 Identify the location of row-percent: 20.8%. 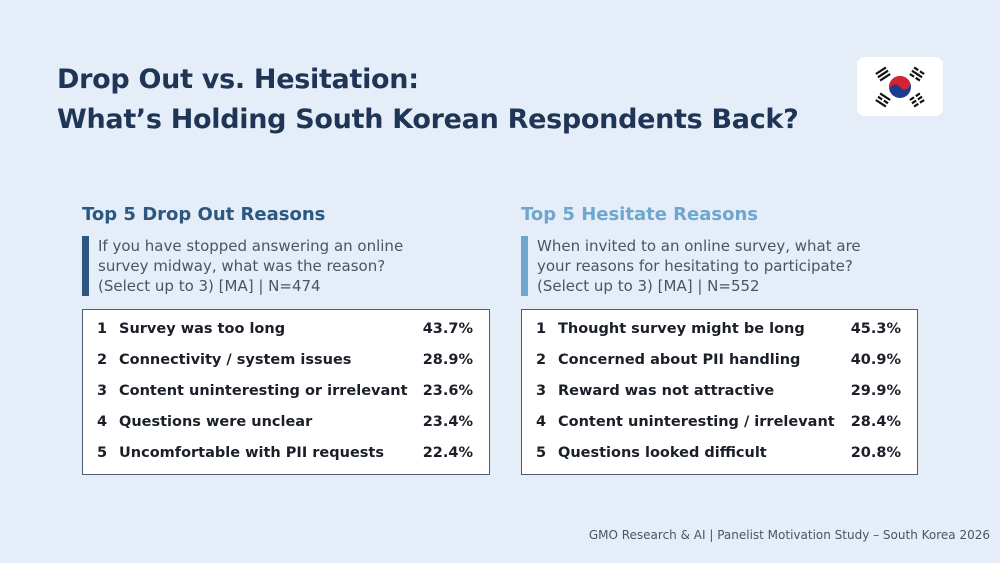
(875, 452).